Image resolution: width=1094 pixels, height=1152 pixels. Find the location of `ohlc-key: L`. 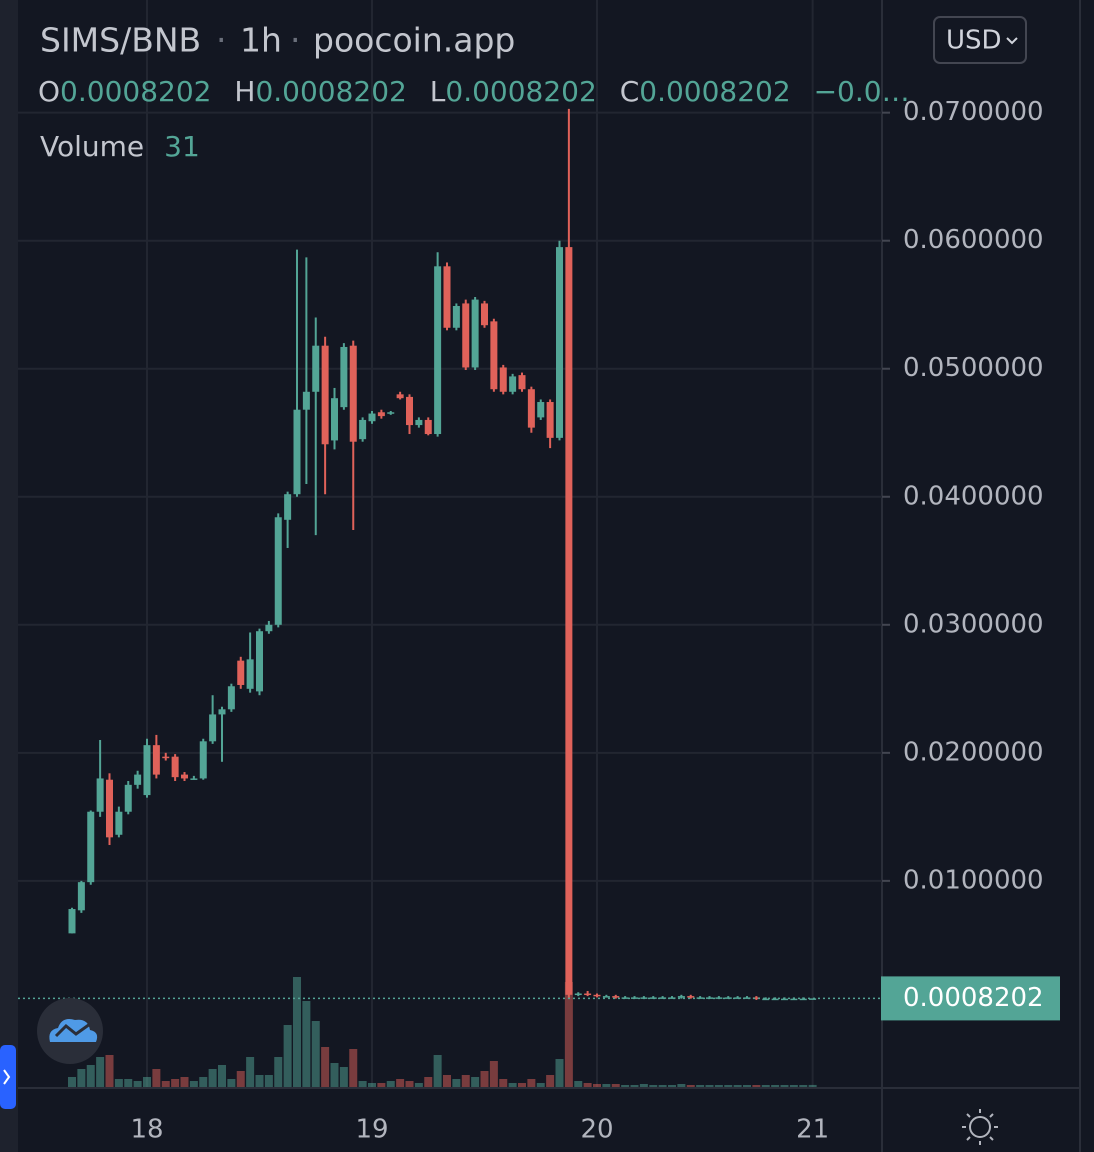

ohlc-key: L is located at coordinates (438, 91).